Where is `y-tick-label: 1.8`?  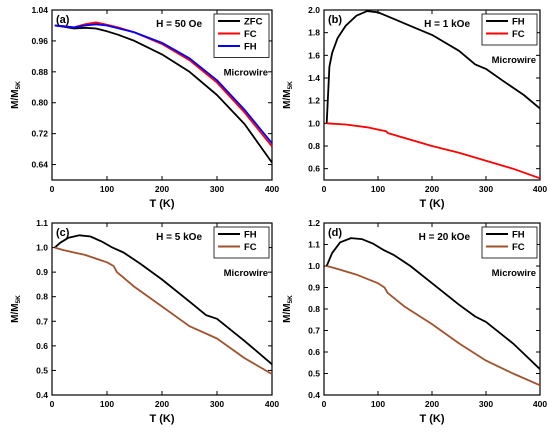
y-tick-label: 1.8 is located at coordinates (314, 33).